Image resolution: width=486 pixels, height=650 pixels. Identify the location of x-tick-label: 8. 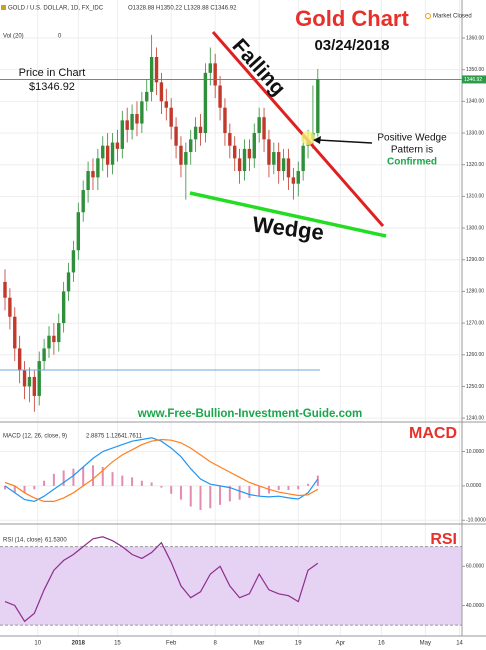
(215, 644).